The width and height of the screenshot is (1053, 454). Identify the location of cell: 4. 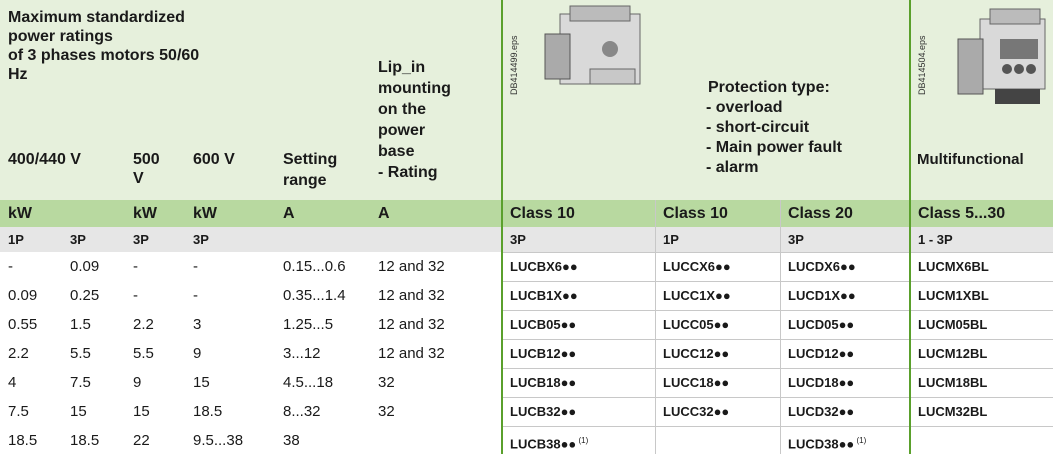
(12, 382).